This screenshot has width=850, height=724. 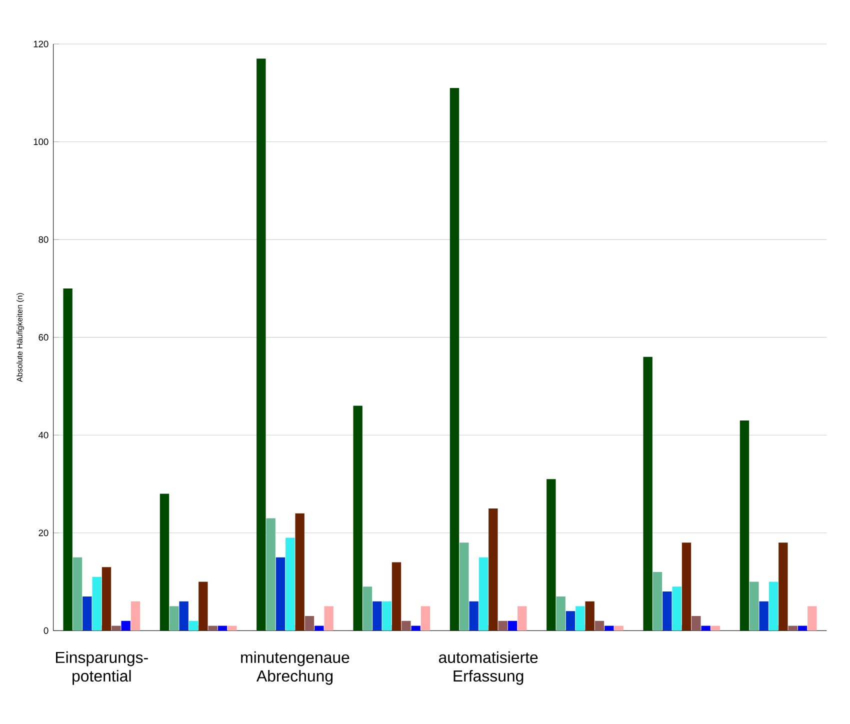 I want to click on y-tick-label: 60, so click(x=43, y=337).